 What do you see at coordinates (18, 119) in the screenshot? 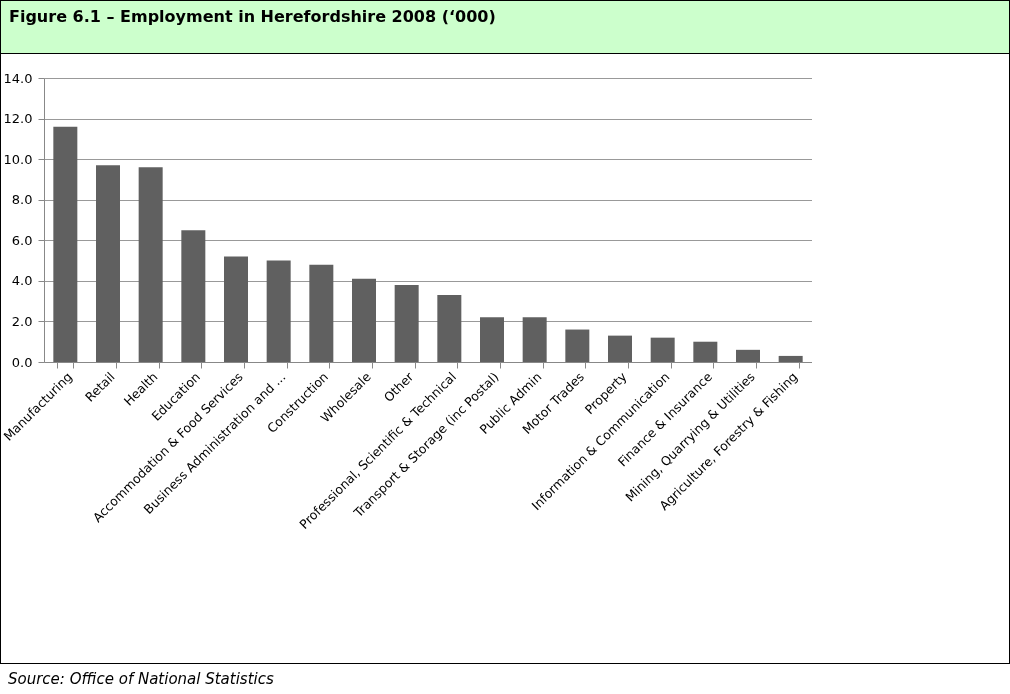
I see `y-tick-label: 12.0` at bounding box center [18, 119].